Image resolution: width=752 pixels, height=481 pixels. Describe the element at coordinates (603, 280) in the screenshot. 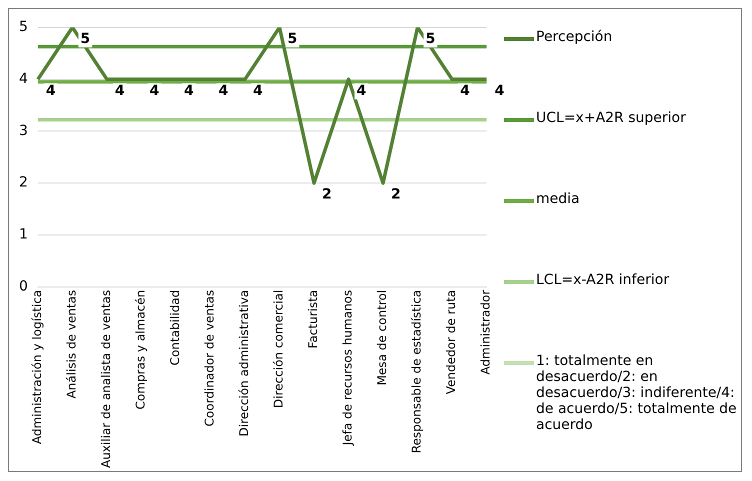

I see `legend-label: LCL=x-A2R inferior` at that location.